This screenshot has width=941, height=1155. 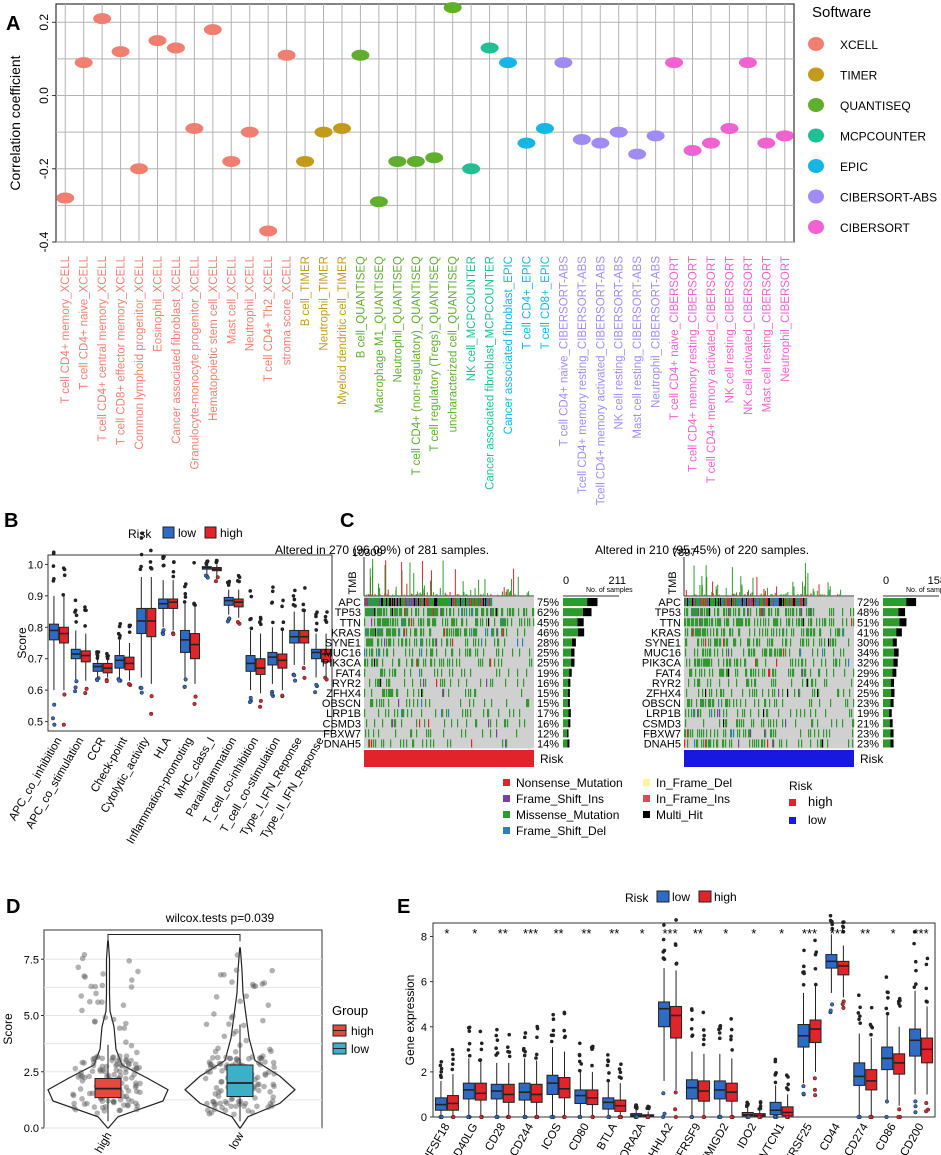 I want to click on panel-b-boxes, so click(x=190, y=629).